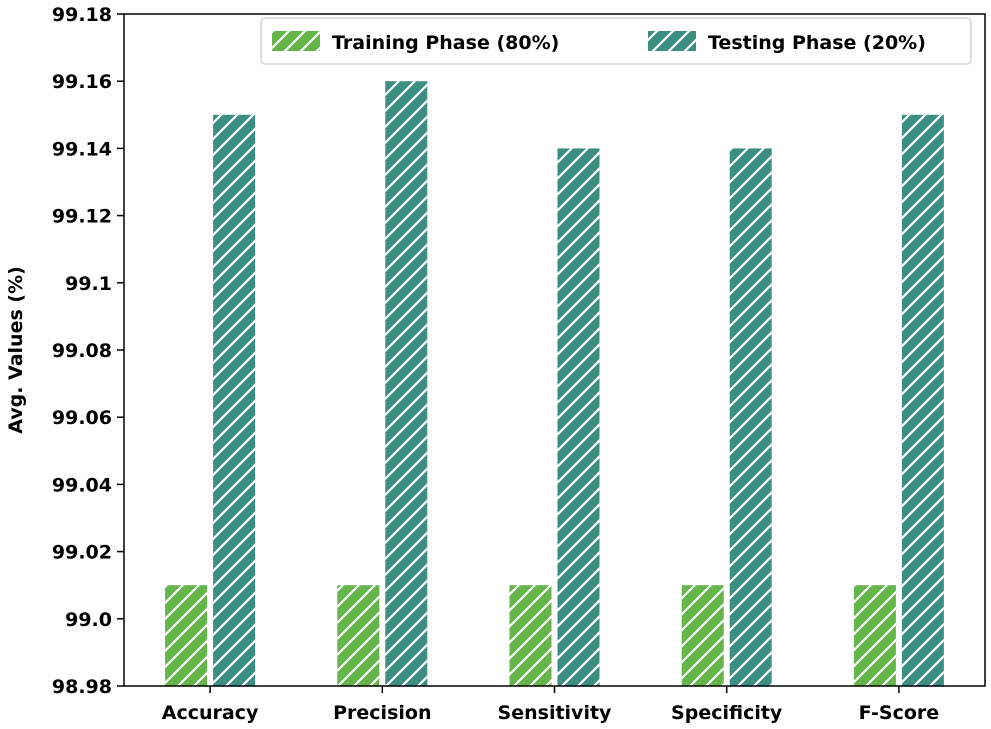  What do you see at coordinates (406, 383) in the screenshot?
I see `bar-hatch-precision-testing` at bounding box center [406, 383].